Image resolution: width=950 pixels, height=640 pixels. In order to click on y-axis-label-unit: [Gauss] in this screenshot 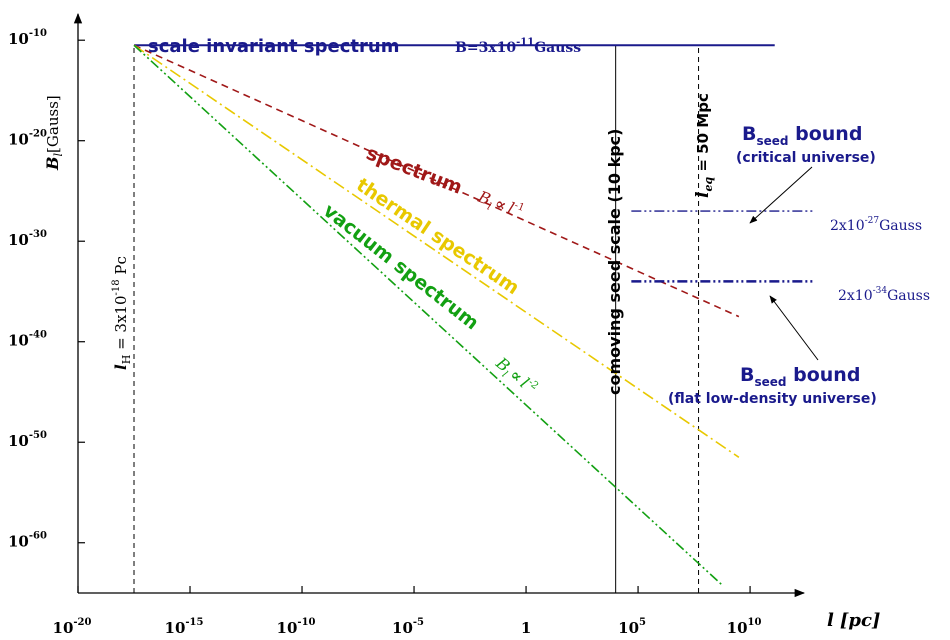, I will do `click(53, 124)`.